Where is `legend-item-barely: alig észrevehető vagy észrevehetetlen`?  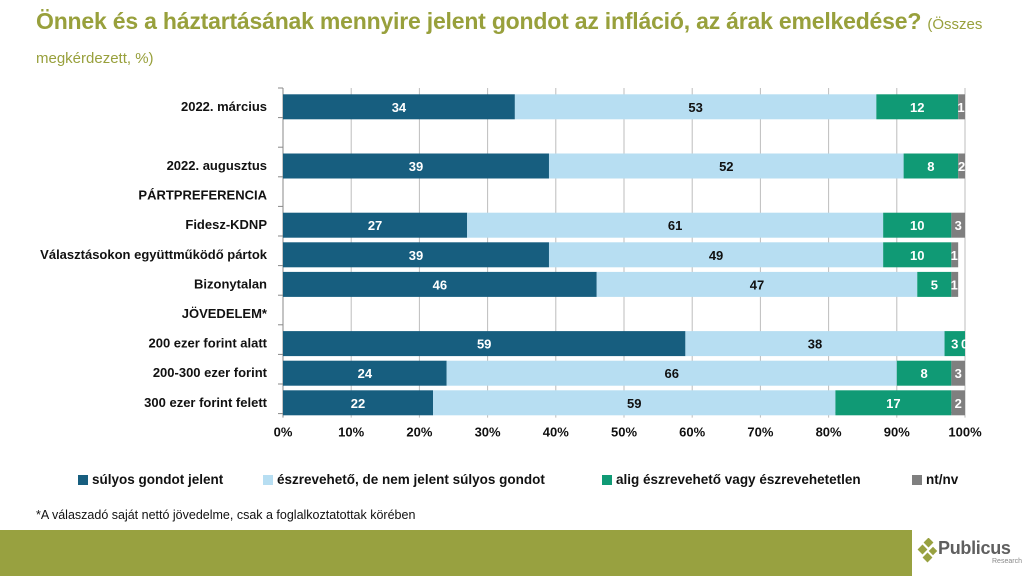 legend-item-barely: alig észrevehető vagy észrevehetetlen is located at coordinates (731, 479).